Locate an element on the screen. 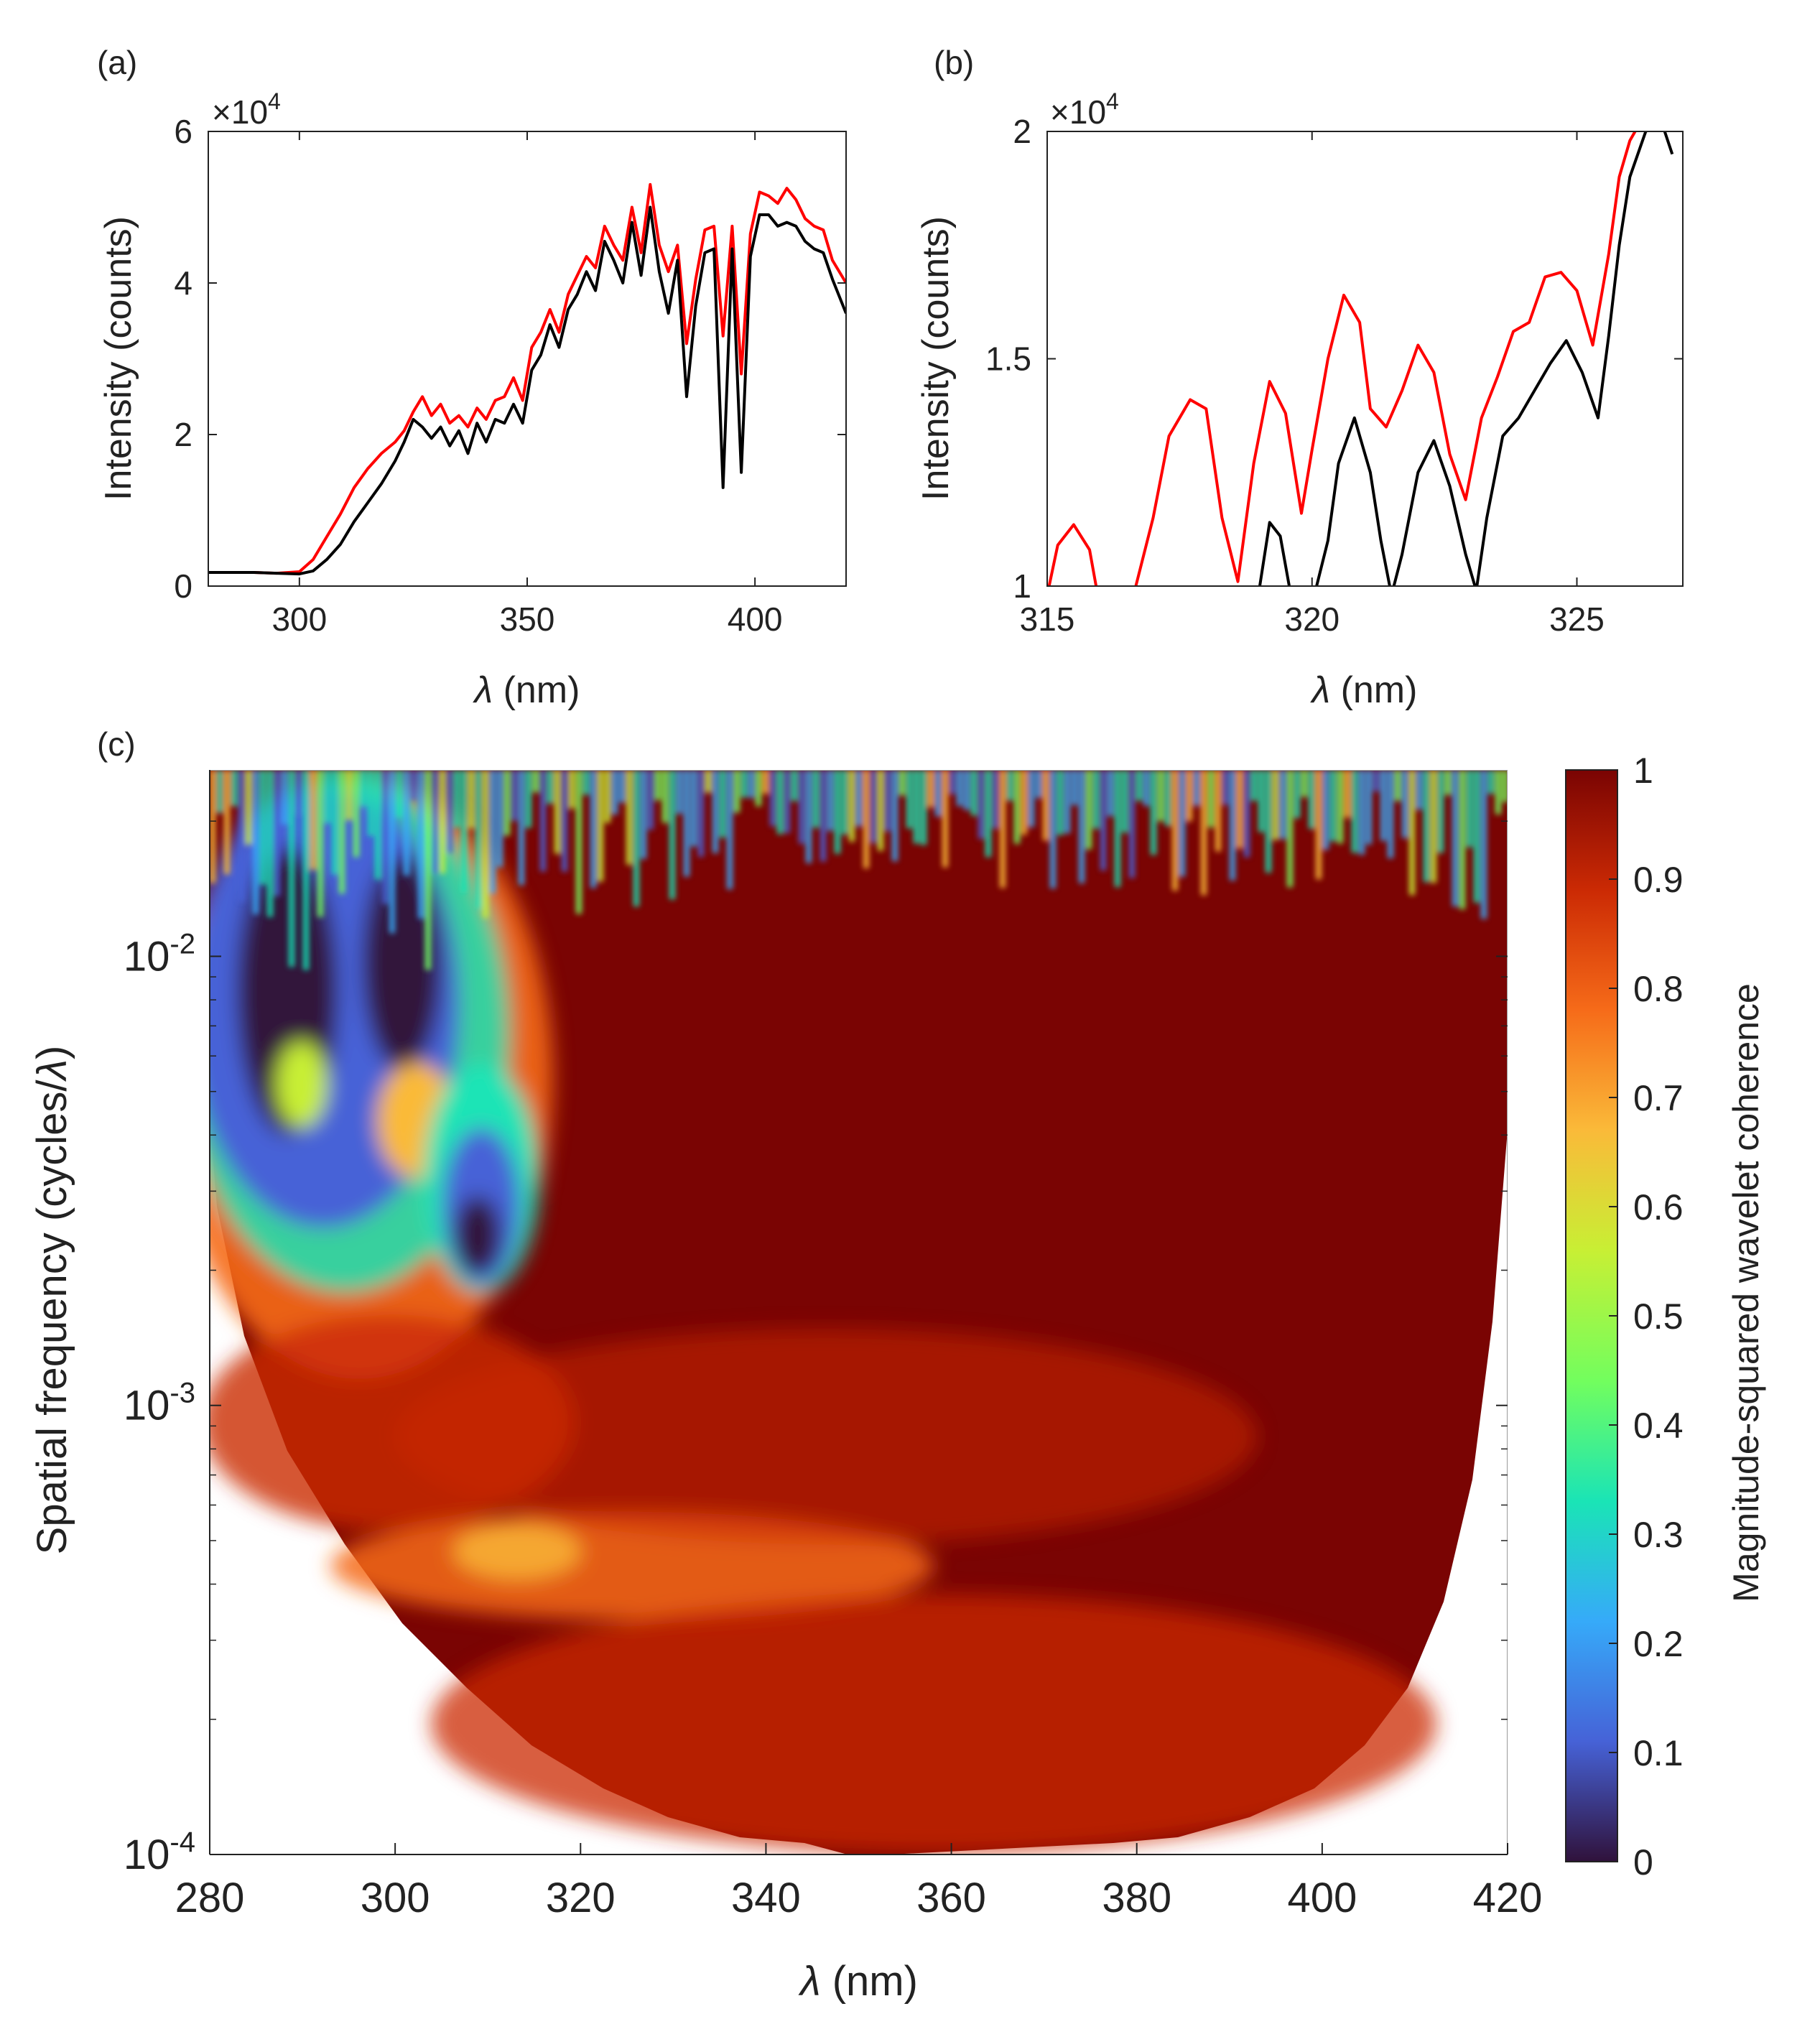 This screenshot has width=1820, height=2024. panel-a-xtick-label: 350 is located at coordinates (527, 619).